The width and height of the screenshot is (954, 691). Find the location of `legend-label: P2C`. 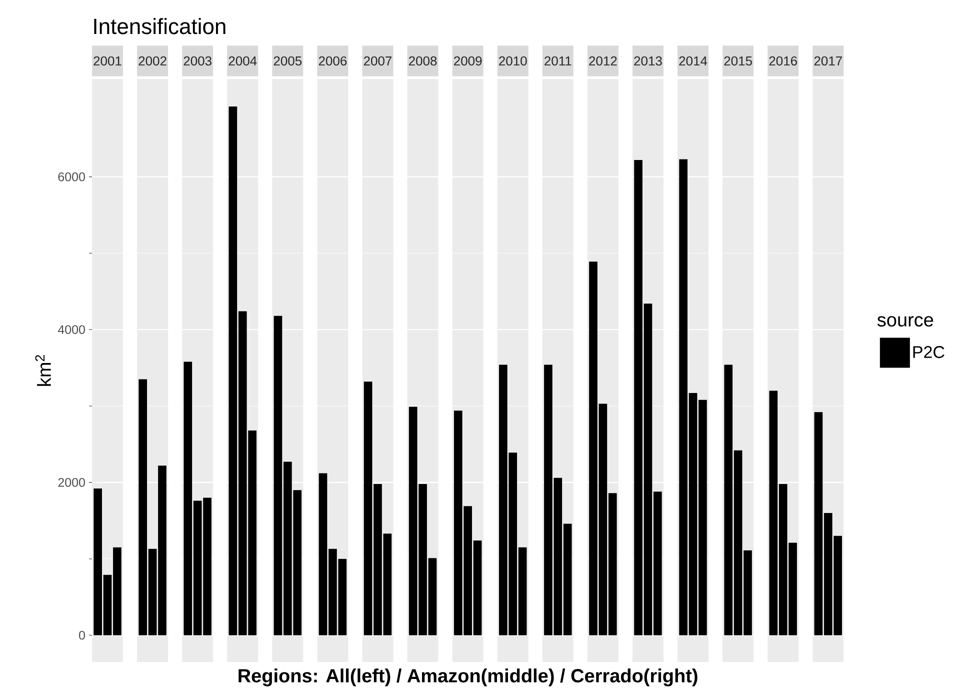

legend-label: P2C is located at coordinates (928, 352).